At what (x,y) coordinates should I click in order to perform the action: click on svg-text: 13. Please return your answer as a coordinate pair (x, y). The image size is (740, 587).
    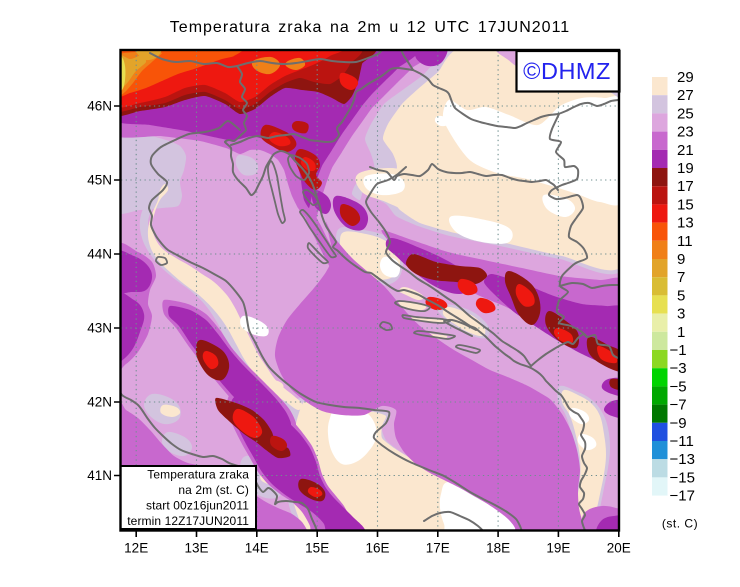
    Looking at the image, I should click on (685, 223).